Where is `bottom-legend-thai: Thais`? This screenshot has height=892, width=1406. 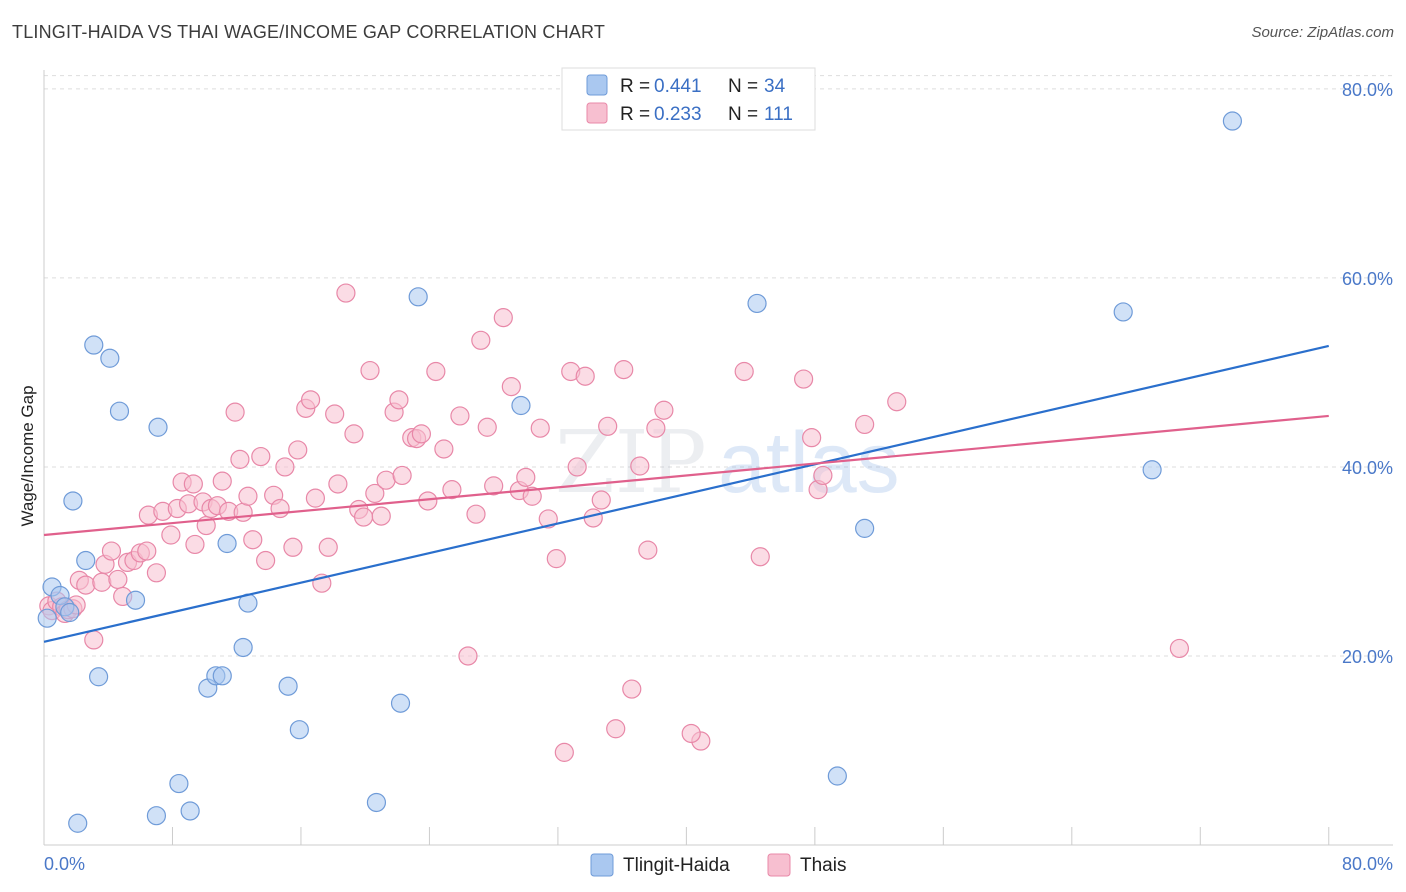 bottom-legend-thai: Thais is located at coordinates (823, 865).